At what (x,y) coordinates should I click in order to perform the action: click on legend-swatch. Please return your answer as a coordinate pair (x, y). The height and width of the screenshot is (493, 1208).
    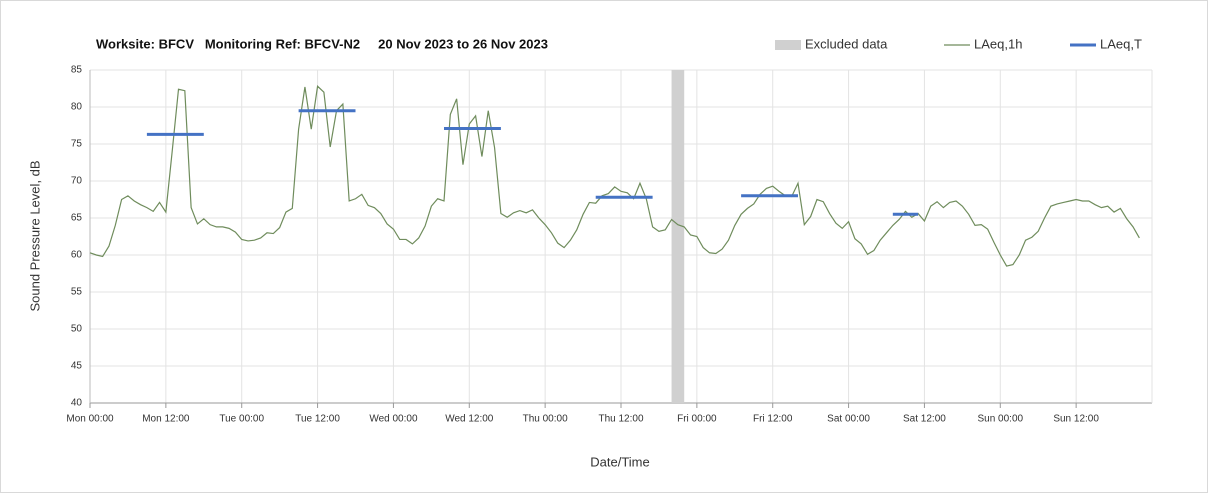
    Looking at the image, I should click on (788, 45).